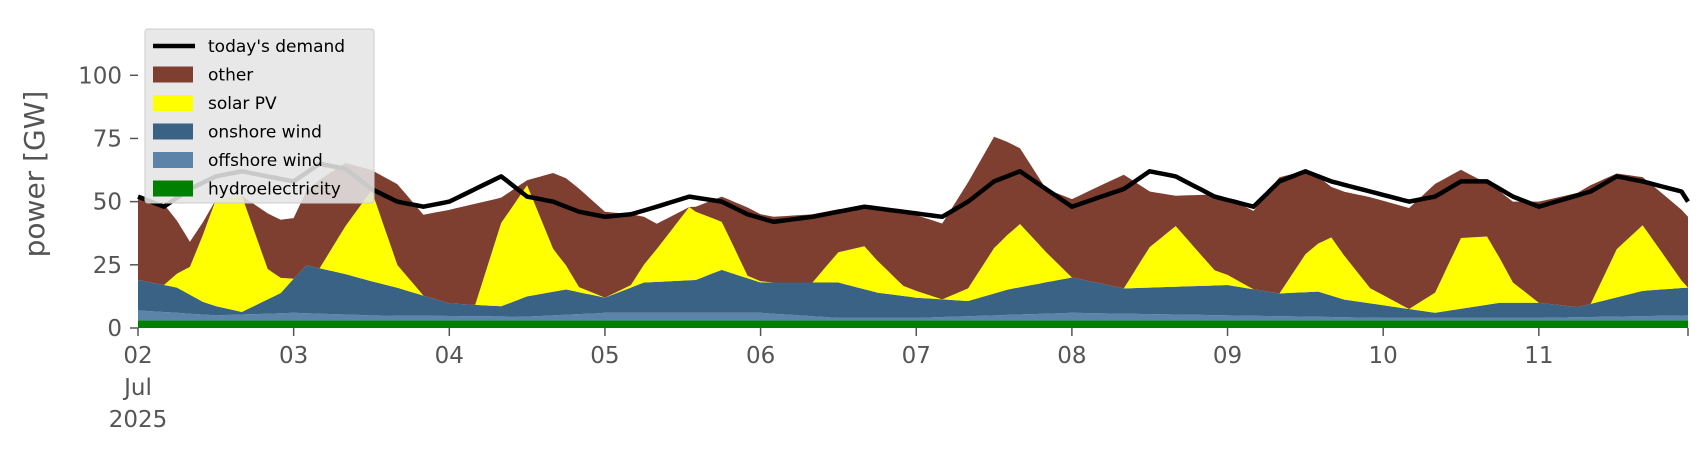 This screenshot has height=460, width=1706. Describe the element at coordinates (230, 76) in the screenshot. I see `legend-label: other` at that location.